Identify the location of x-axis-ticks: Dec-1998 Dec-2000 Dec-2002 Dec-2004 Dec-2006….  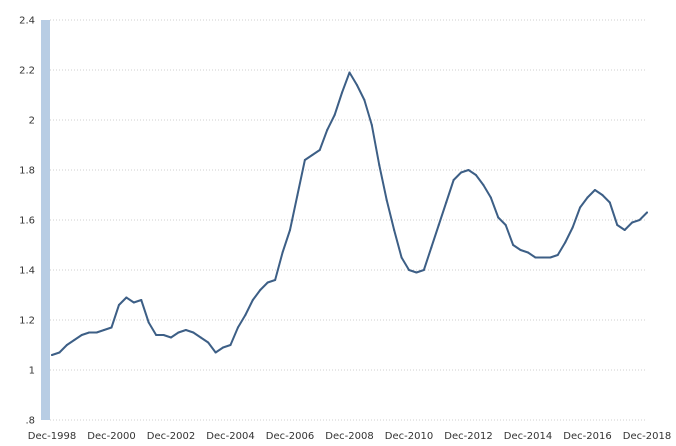
(349, 436).